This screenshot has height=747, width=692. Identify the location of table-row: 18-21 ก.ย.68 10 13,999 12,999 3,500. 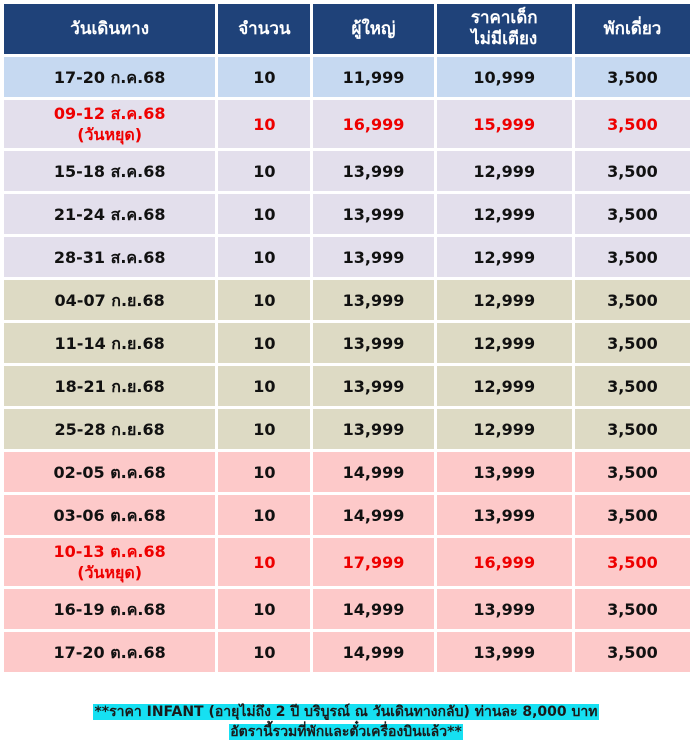
(347, 386).